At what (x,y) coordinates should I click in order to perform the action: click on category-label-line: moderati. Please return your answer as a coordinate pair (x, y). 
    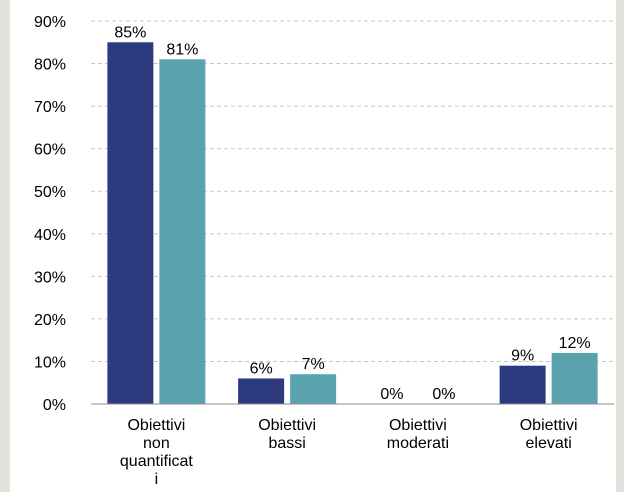
    Looking at the image, I should click on (418, 443).